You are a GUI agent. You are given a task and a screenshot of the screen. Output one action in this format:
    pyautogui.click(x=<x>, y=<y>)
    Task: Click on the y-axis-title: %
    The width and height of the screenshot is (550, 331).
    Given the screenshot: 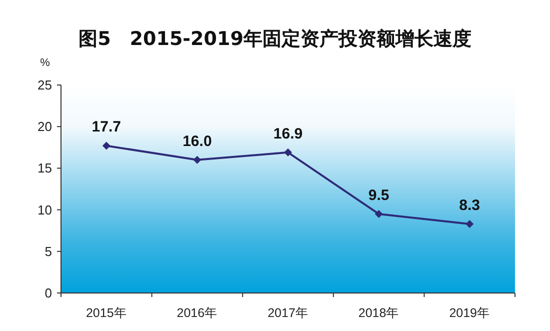 What is the action you would take?
    pyautogui.click(x=45, y=63)
    